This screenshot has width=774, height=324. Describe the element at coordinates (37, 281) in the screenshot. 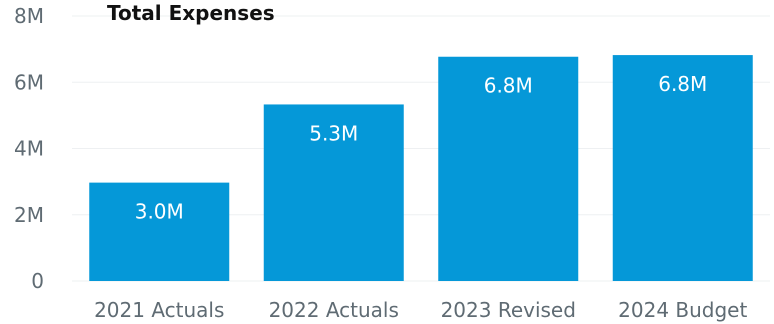

I see `y-tick-label: 0` at that location.